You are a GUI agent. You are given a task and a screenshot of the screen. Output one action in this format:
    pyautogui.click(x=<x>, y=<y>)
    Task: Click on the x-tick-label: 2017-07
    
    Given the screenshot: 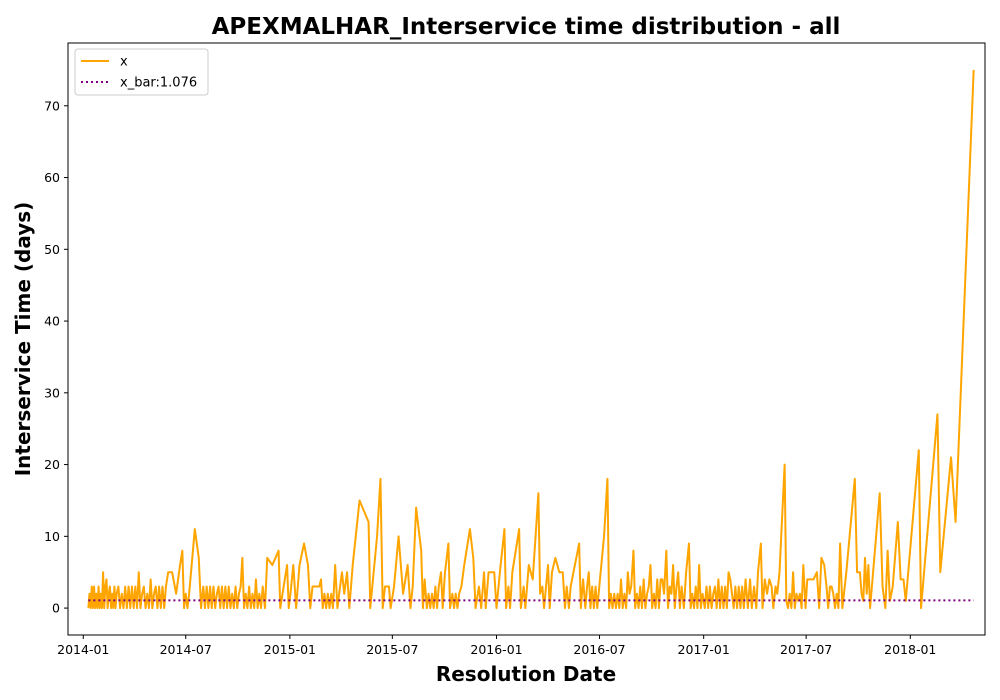 What is the action you would take?
    pyautogui.click(x=806, y=649)
    